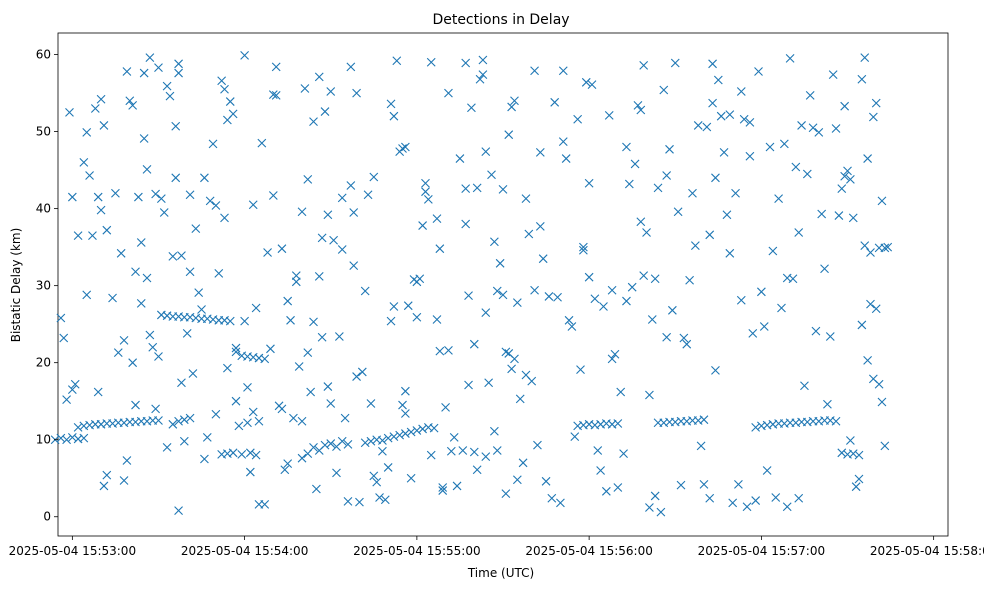  Describe the element at coordinates (43, 209) in the screenshot. I see `y-tick-label: 40` at that location.